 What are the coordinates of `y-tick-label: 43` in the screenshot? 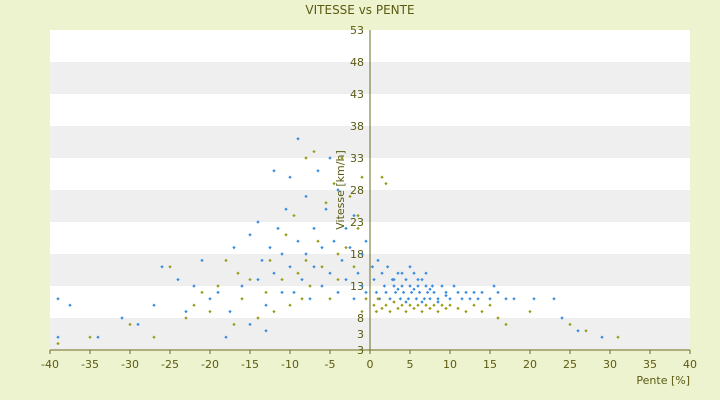 It's located at (357, 94).